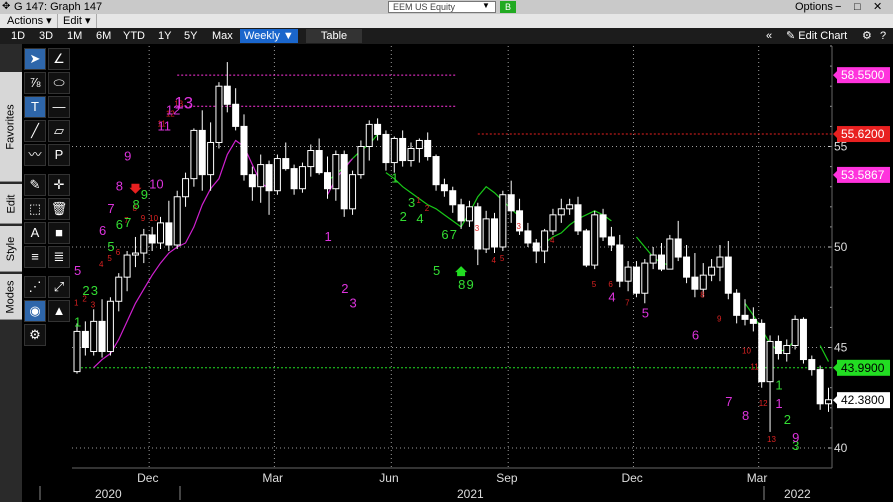 This screenshot has width=893, height=502. Describe the element at coordinates (35, 185) in the screenshot. I see `brush-icon: ✎` at that location.